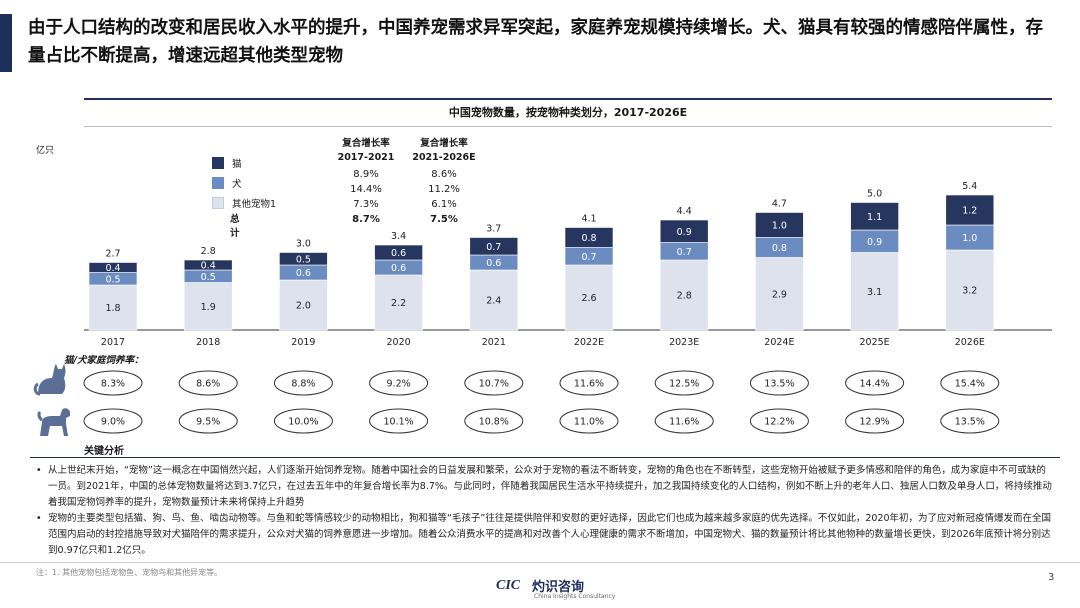 This screenshot has width=1080, height=608. I want to click on ownership-oval-cat-2023E, so click(684, 383).